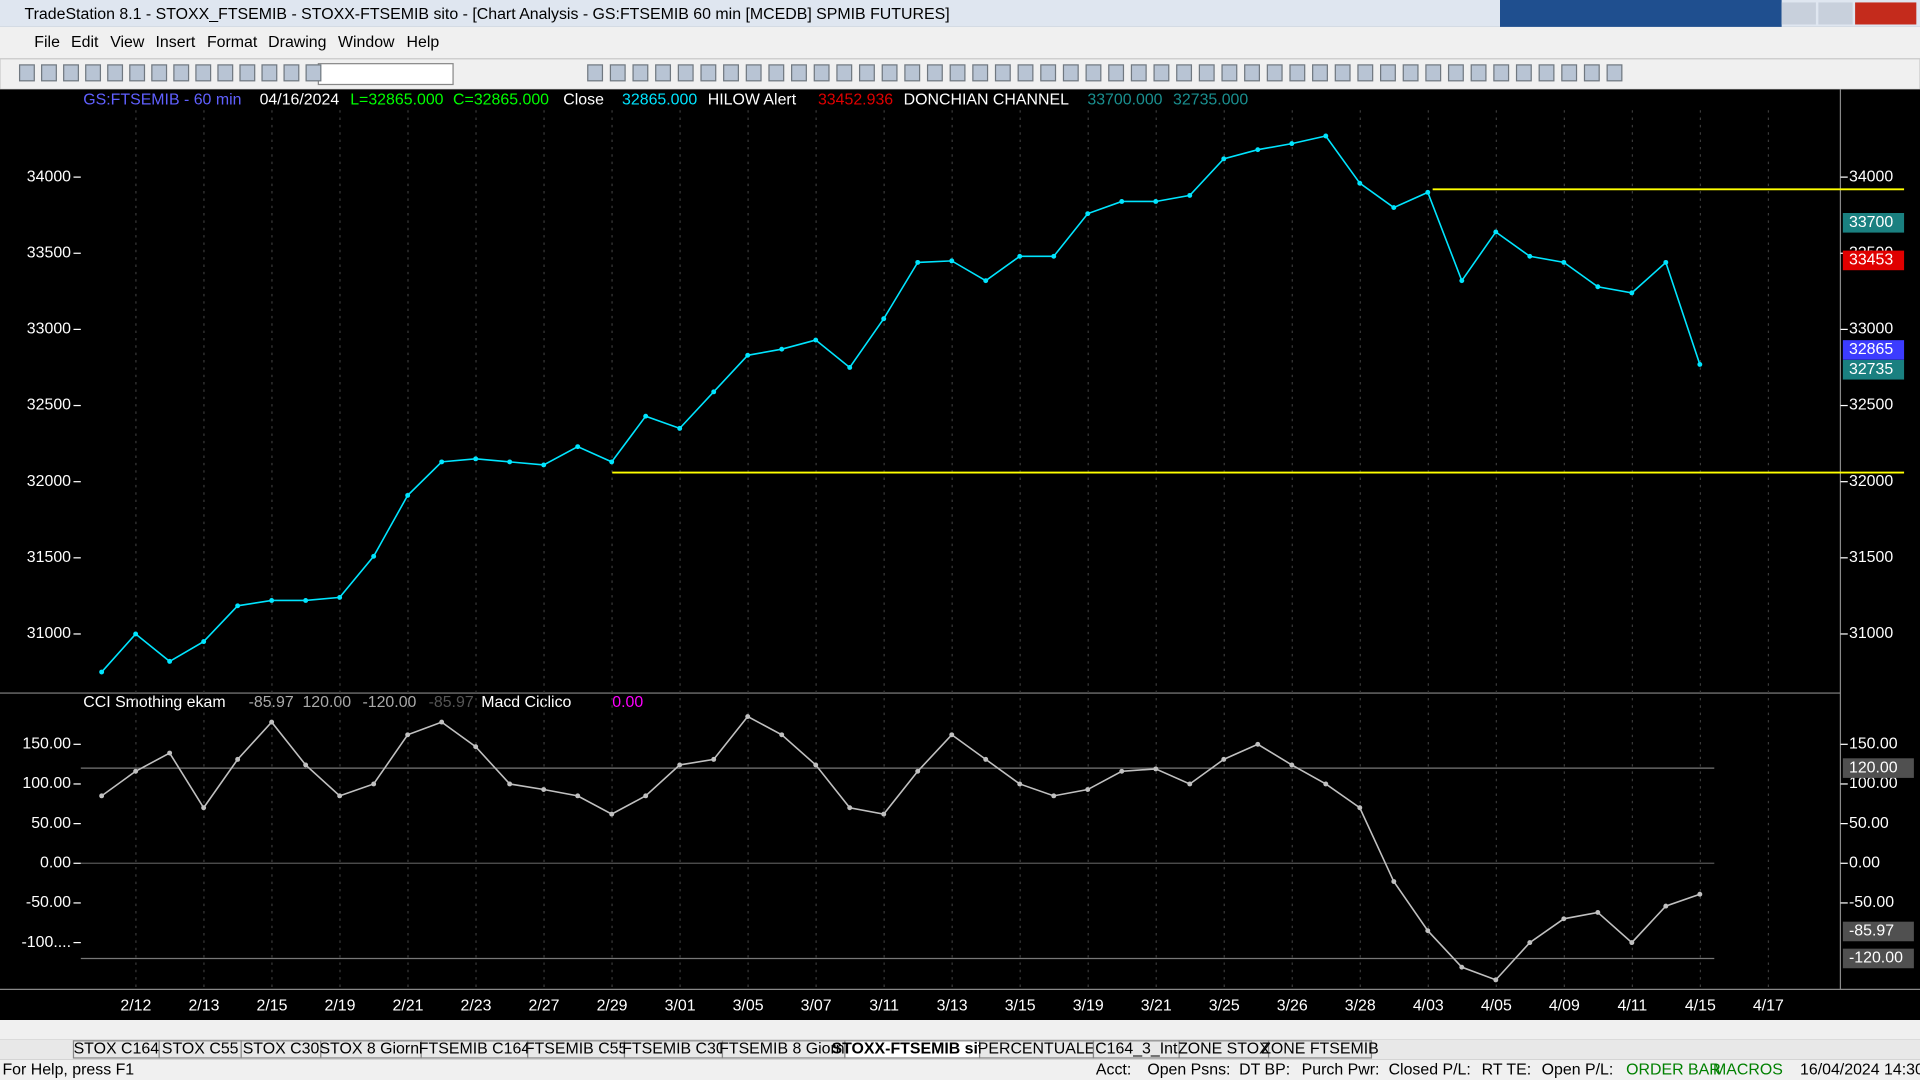 This screenshot has height=1080, width=1920. What do you see at coordinates (385, 74) in the screenshot?
I see `toolbar-combo` at bounding box center [385, 74].